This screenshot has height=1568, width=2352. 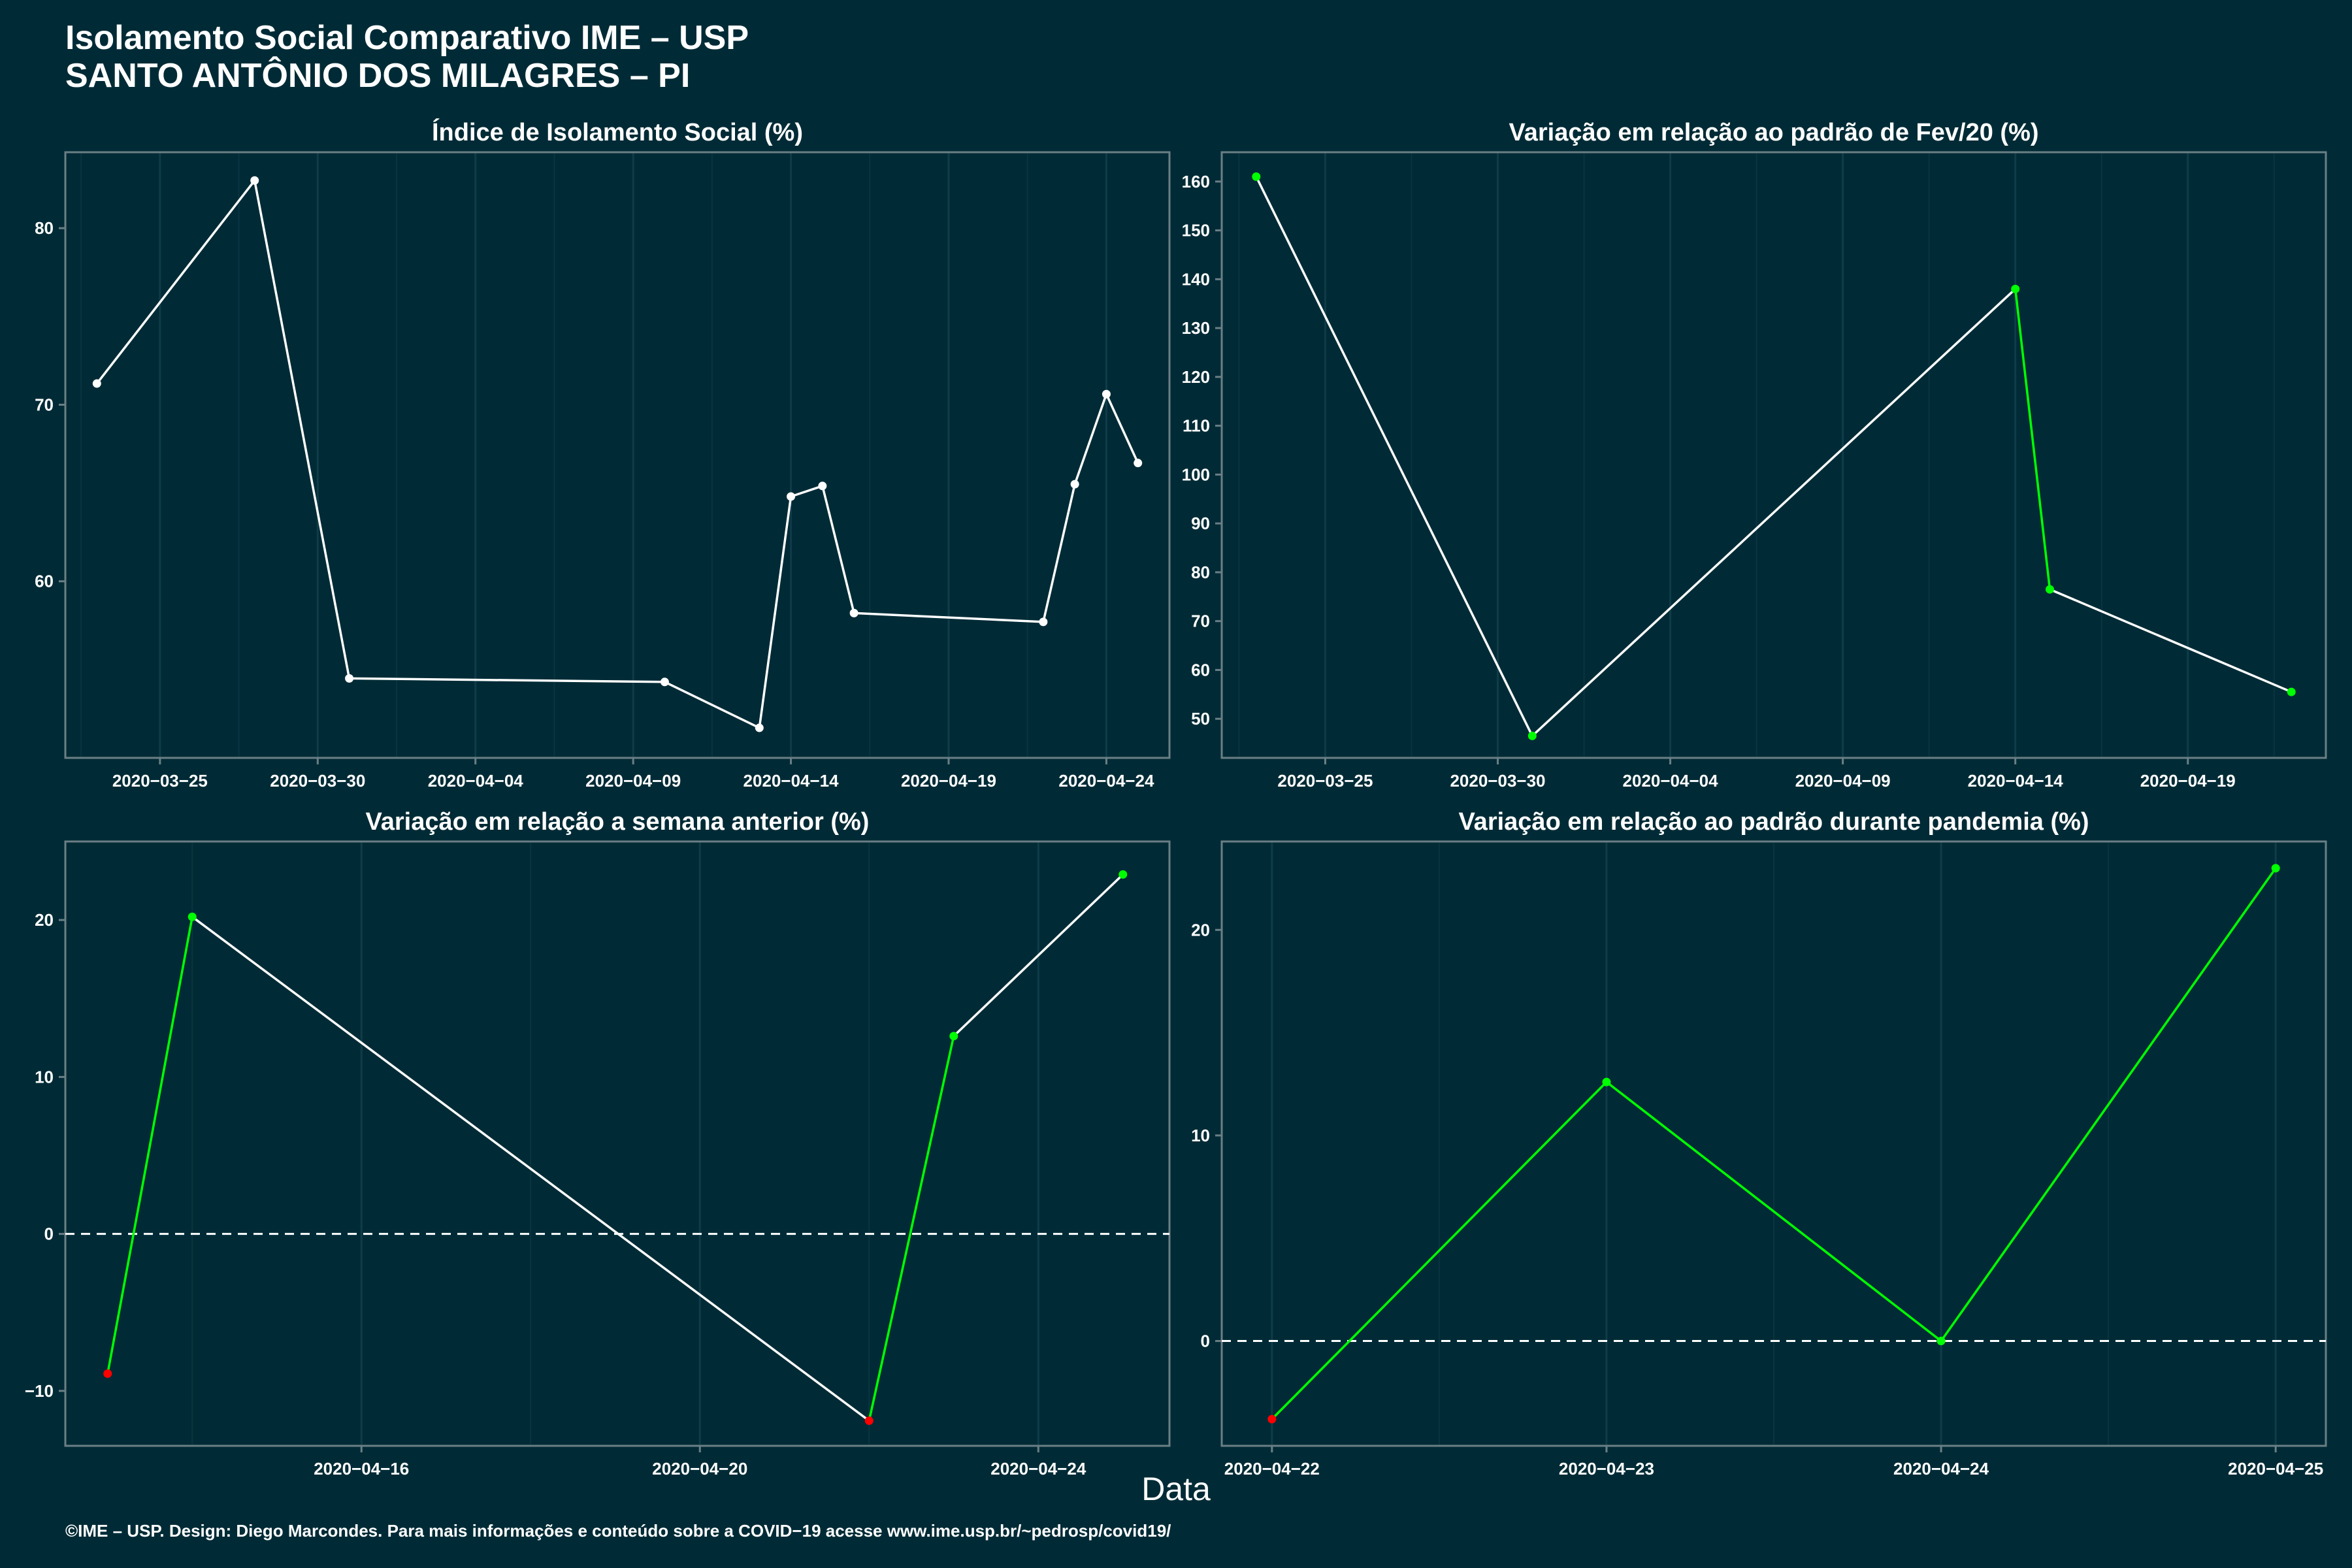 I want to click on y-tick-label: −10, so click(x=39, y=1391).